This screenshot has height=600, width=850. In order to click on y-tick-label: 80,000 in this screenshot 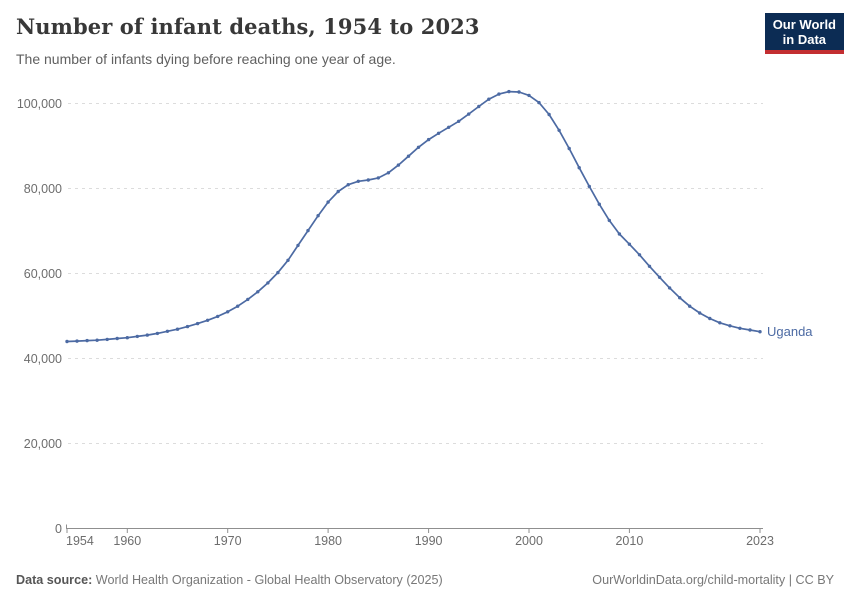, I will do `click(43, 189)`.